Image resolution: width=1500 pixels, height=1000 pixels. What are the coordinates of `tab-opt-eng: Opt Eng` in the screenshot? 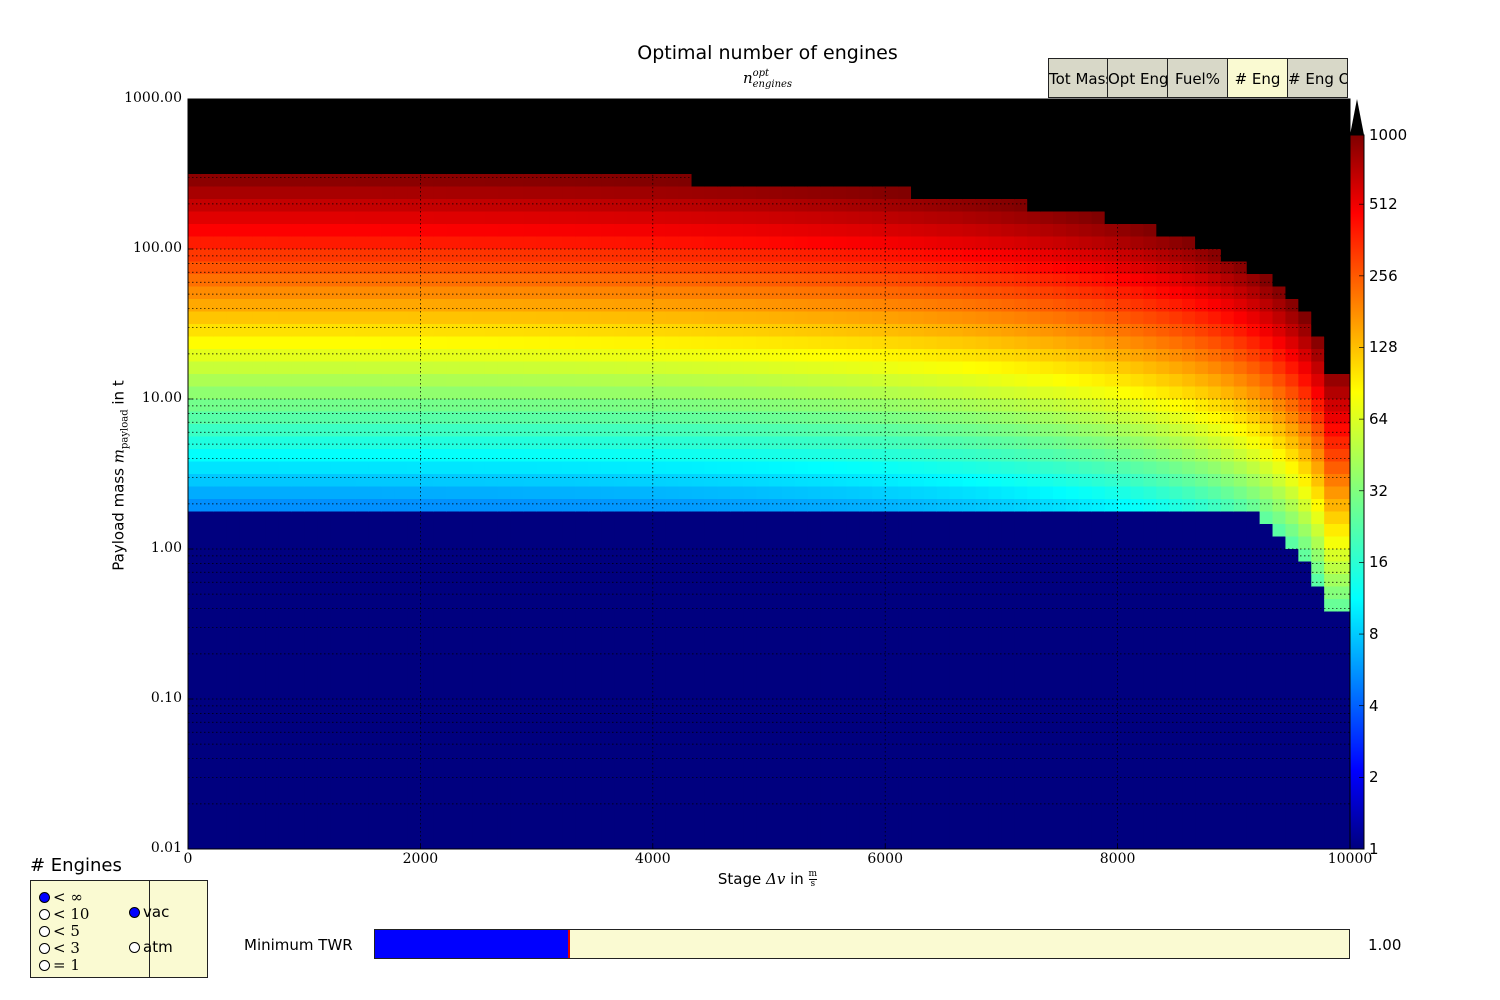 It's located at (1138, 78).